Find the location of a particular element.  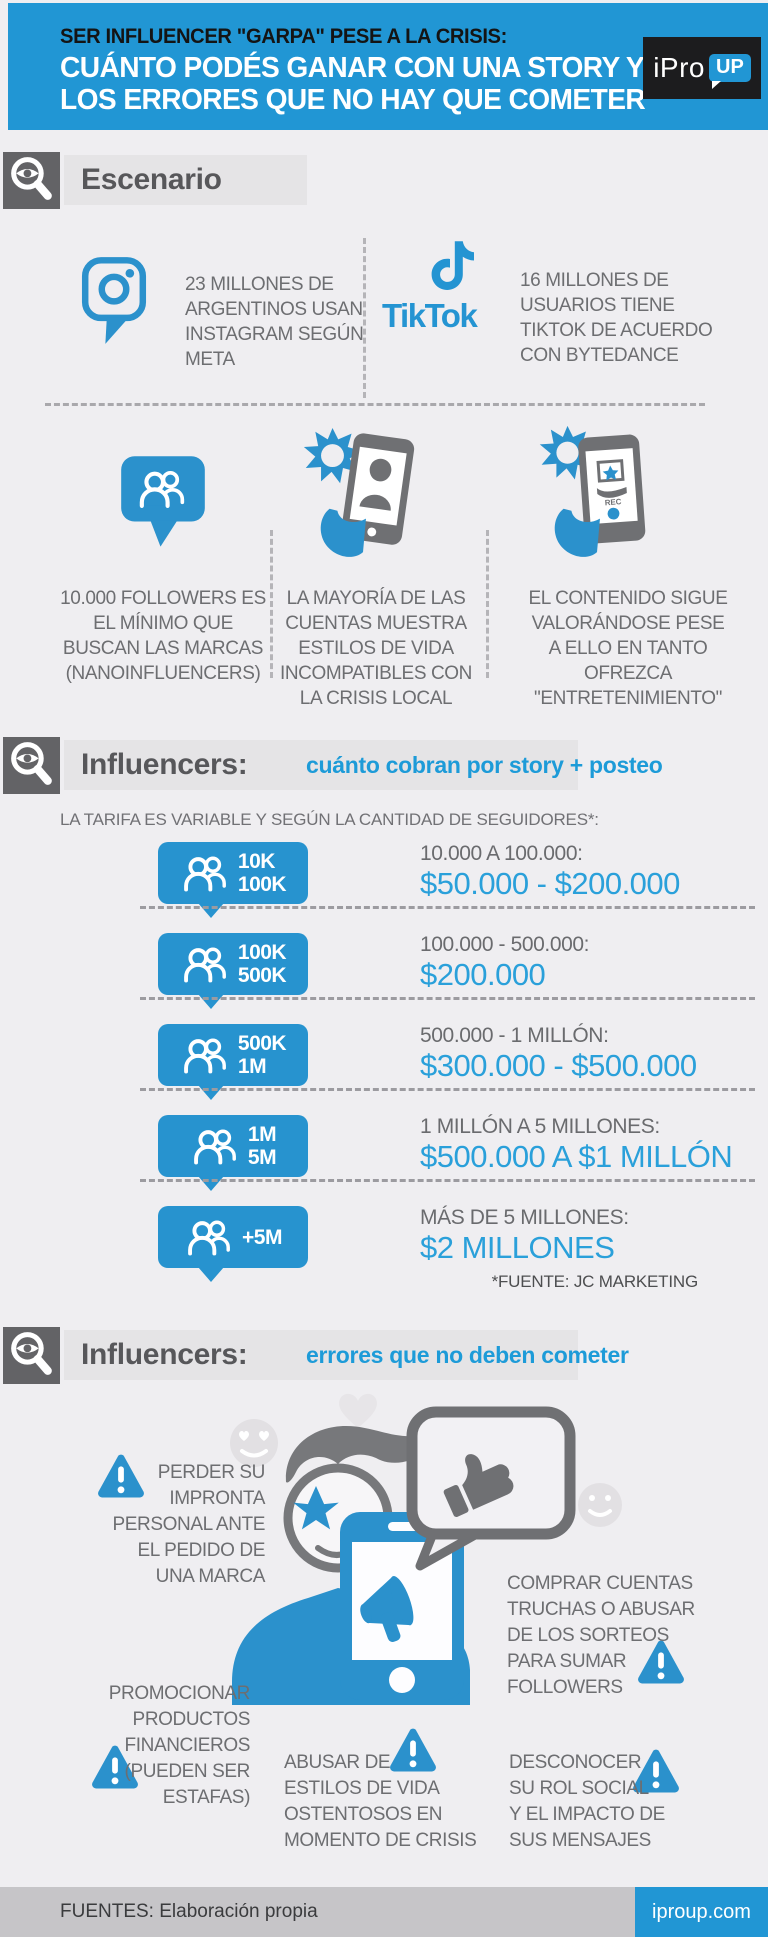

section-escenario-header: Escenario is located at coordinates (185, 180).